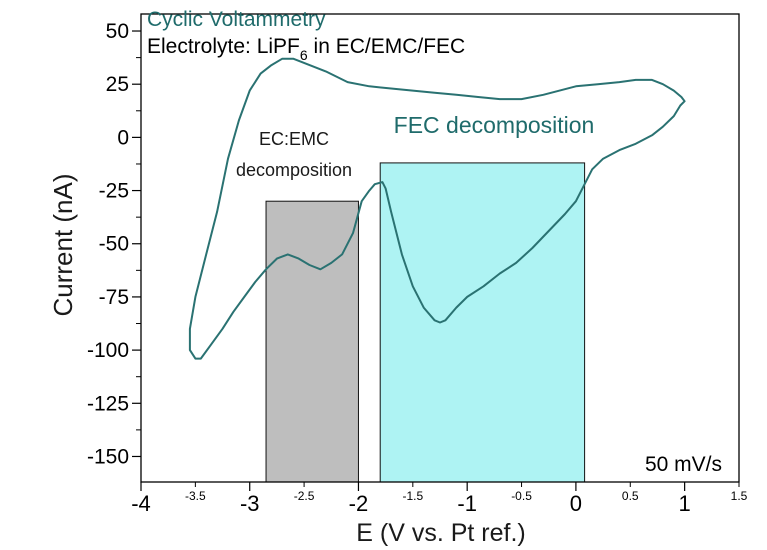  I want to click on x-minor-tick-label: -1.5, so click(412, 496).